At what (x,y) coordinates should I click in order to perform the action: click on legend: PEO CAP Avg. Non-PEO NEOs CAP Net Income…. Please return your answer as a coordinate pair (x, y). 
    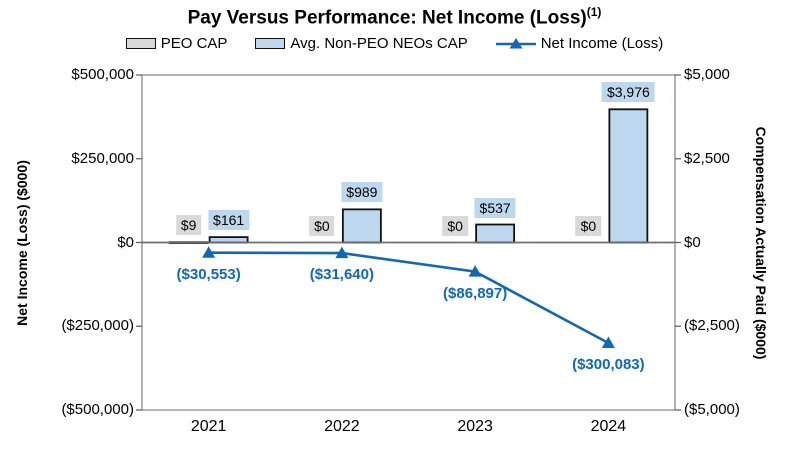
    Looking at the image, I should click on (394, 43).